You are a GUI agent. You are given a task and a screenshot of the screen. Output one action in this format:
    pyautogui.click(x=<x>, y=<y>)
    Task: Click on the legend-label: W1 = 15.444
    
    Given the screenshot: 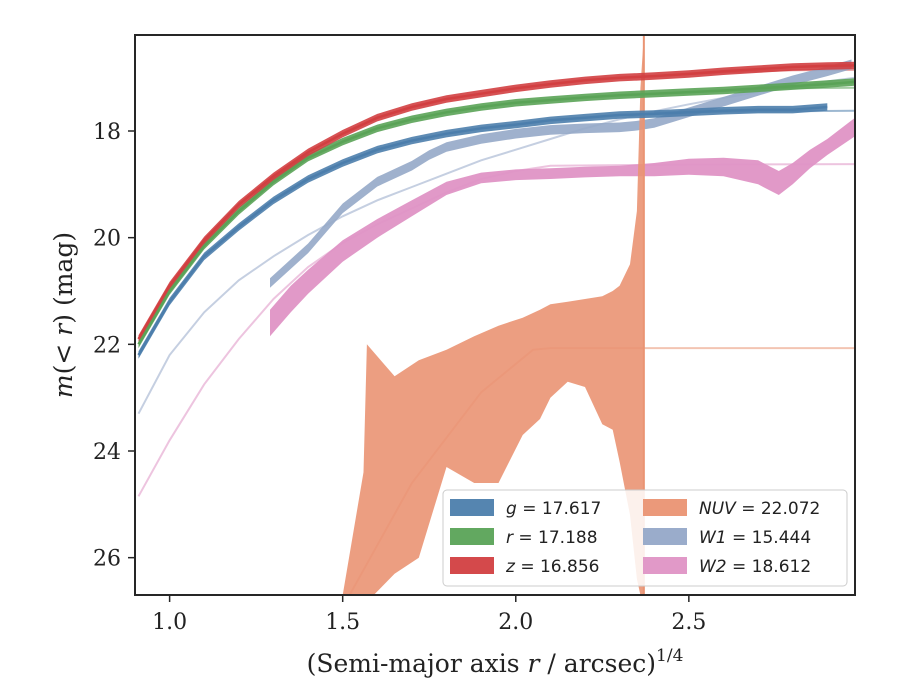 What is the action you would take?
    pyautogui.click(x=755, y=538)
    